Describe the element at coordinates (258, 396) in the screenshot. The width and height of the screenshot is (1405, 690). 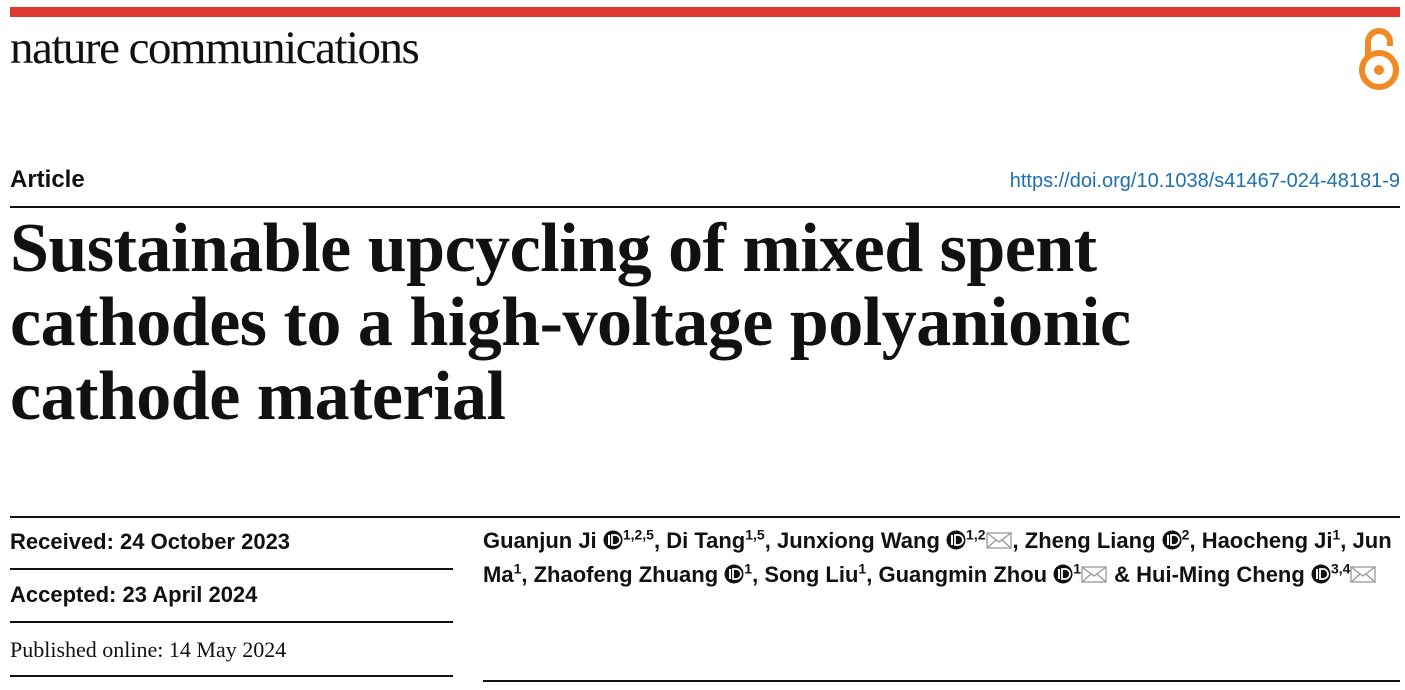
I see `title-line: cathode material` at that location.